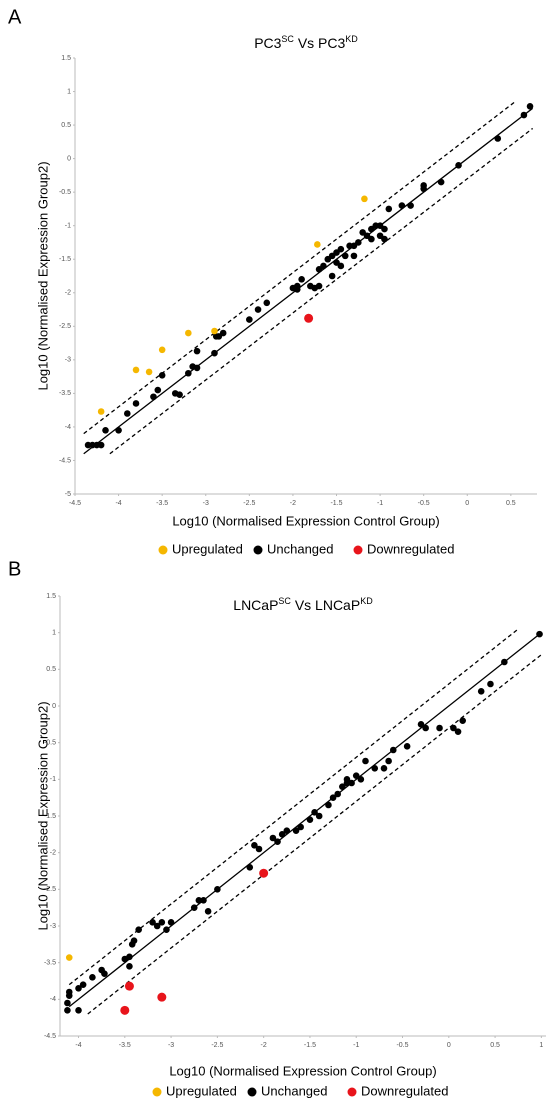 This screenshot has width=548, height=1101. What do you see at coordinates (404, 1090) in the screenshot?
I see `legend-label: Downregulated` at bounding box center [404, 1090].